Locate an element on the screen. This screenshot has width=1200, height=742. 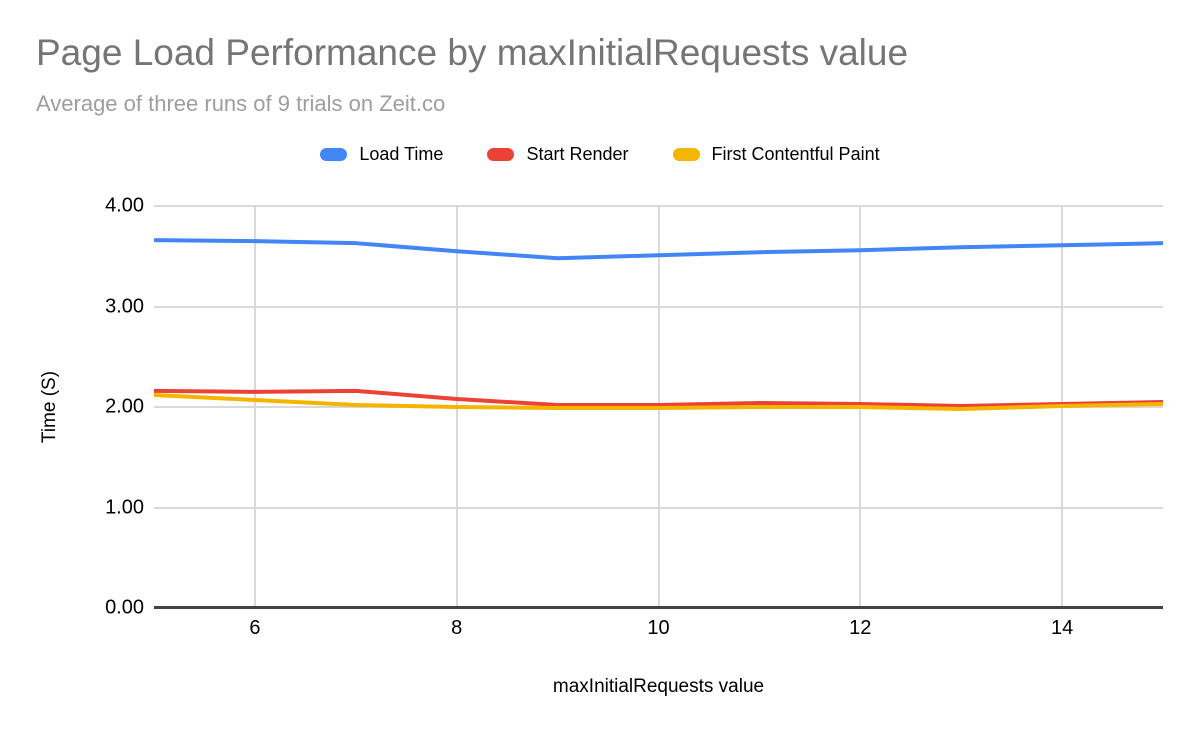
series-line-load-time is located at coordinates (658, 249).